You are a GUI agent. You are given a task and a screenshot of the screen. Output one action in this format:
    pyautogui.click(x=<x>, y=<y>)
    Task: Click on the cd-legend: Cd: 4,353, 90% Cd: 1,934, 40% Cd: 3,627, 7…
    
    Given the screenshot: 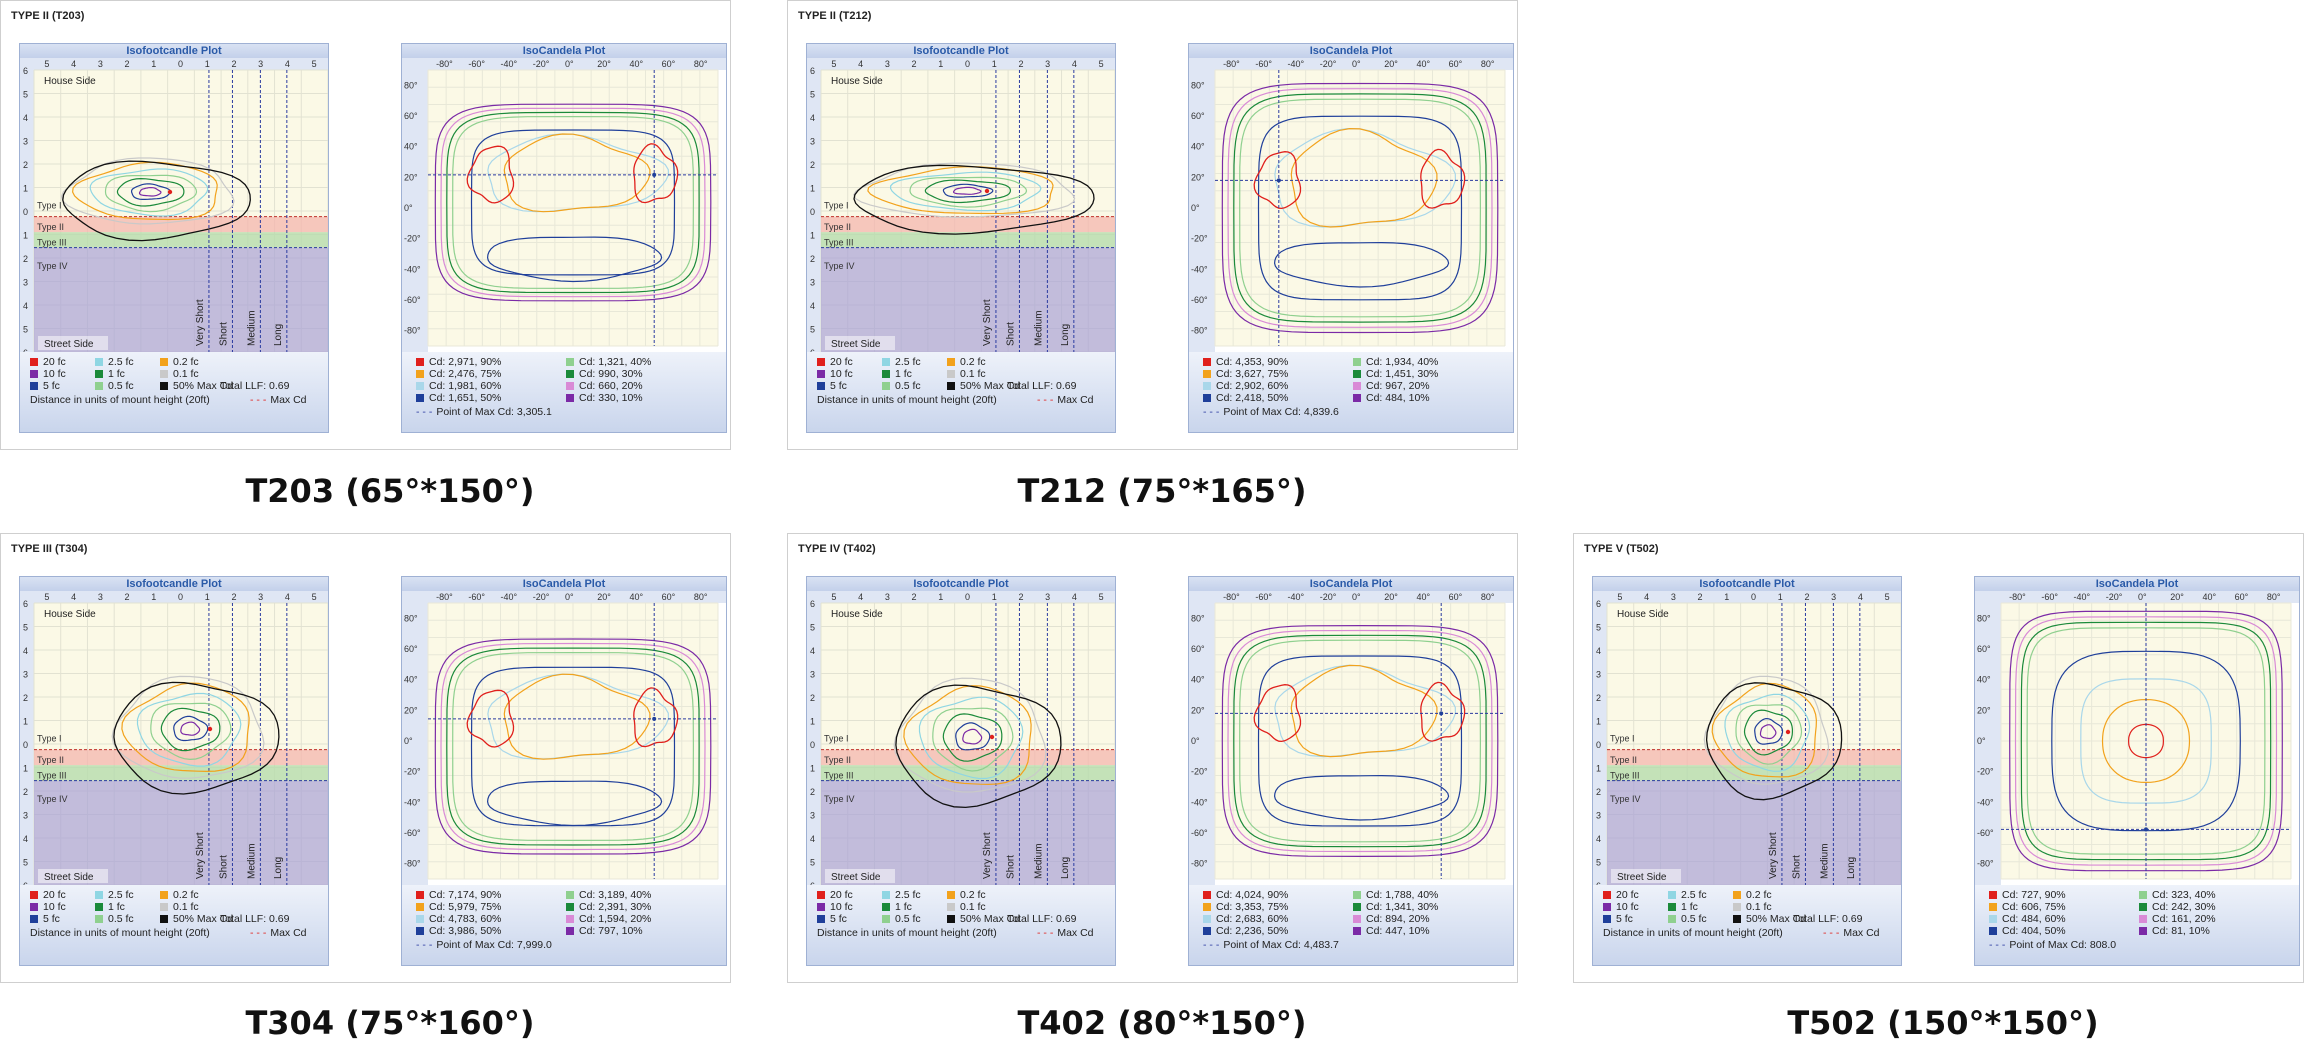 What is the action you would take?
    pyautogui.click(x=1351, y=392)
    